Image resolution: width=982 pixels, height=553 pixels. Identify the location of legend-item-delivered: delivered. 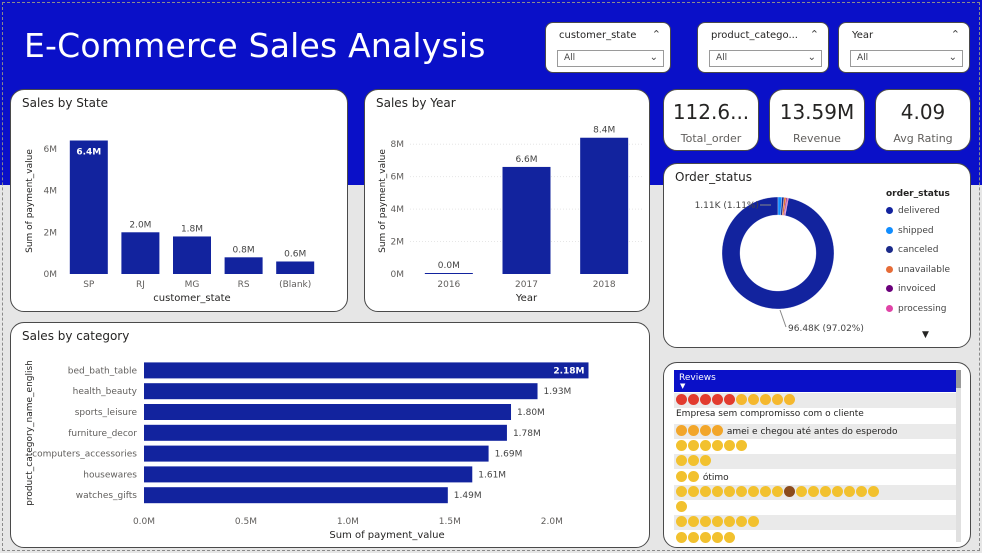
(913, 211).